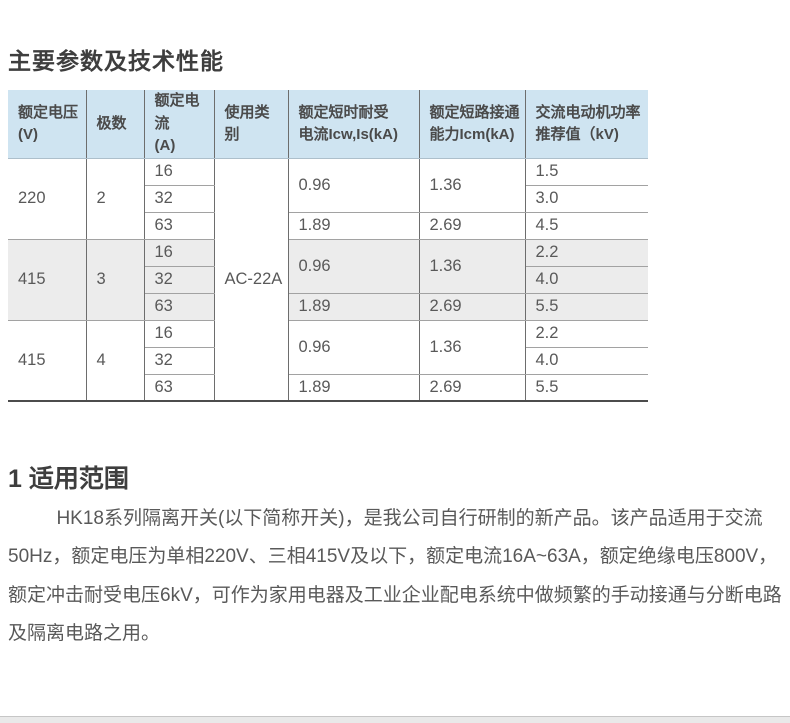 Image resolution: width=790 pixels, height=723 pixels. What do you see at coordinates (115, 199) in the screenshot?
I see `cell-poles: 2` at bounding box center [115, 199].